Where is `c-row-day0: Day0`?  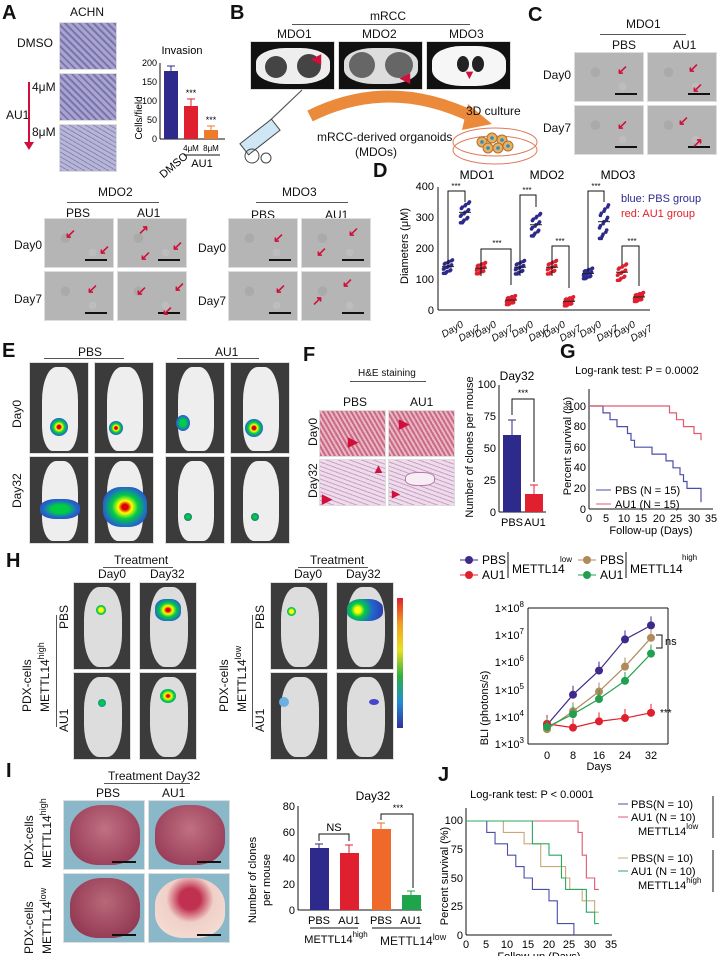
c-row-day0: Day0 is located at coordinates (557, 75).